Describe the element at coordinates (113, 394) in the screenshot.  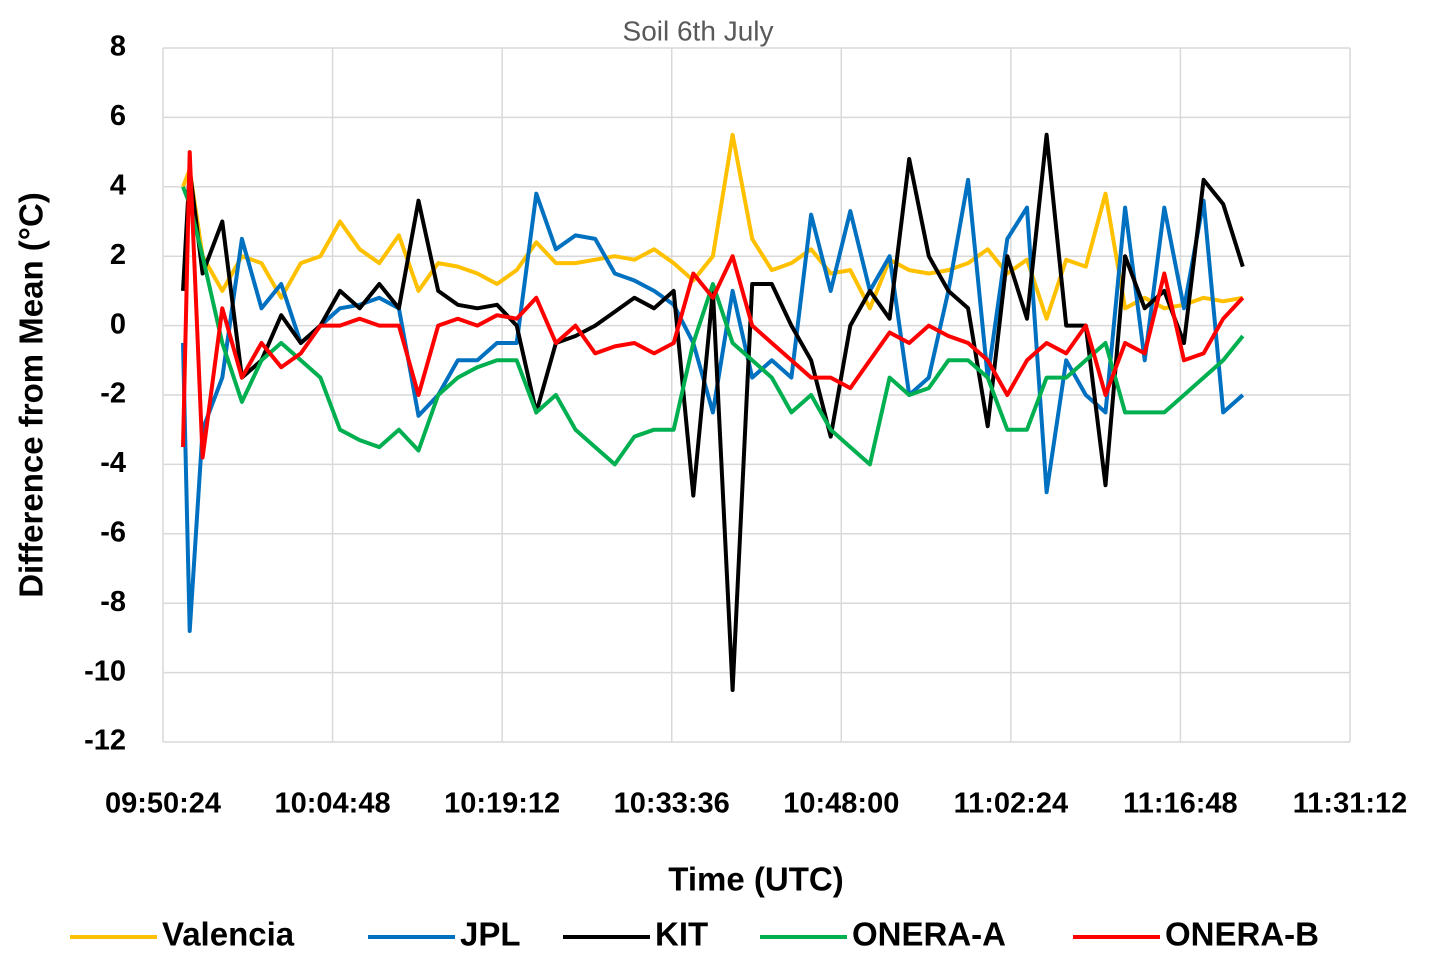
I see `y-tick-label: -2` at that location.